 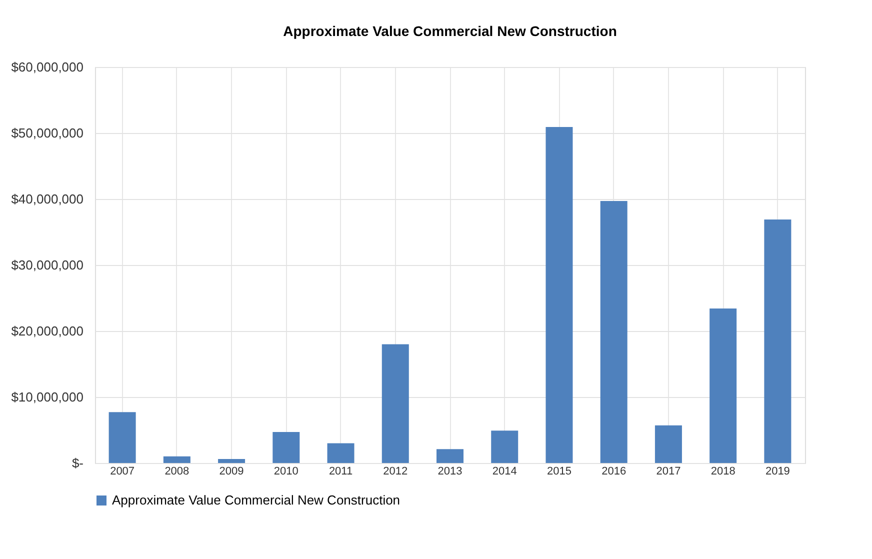 What do you see at coordinates (78, 463) in the screenshot?
I see `y-tick-label: $-` at bounding box center [78, 463].